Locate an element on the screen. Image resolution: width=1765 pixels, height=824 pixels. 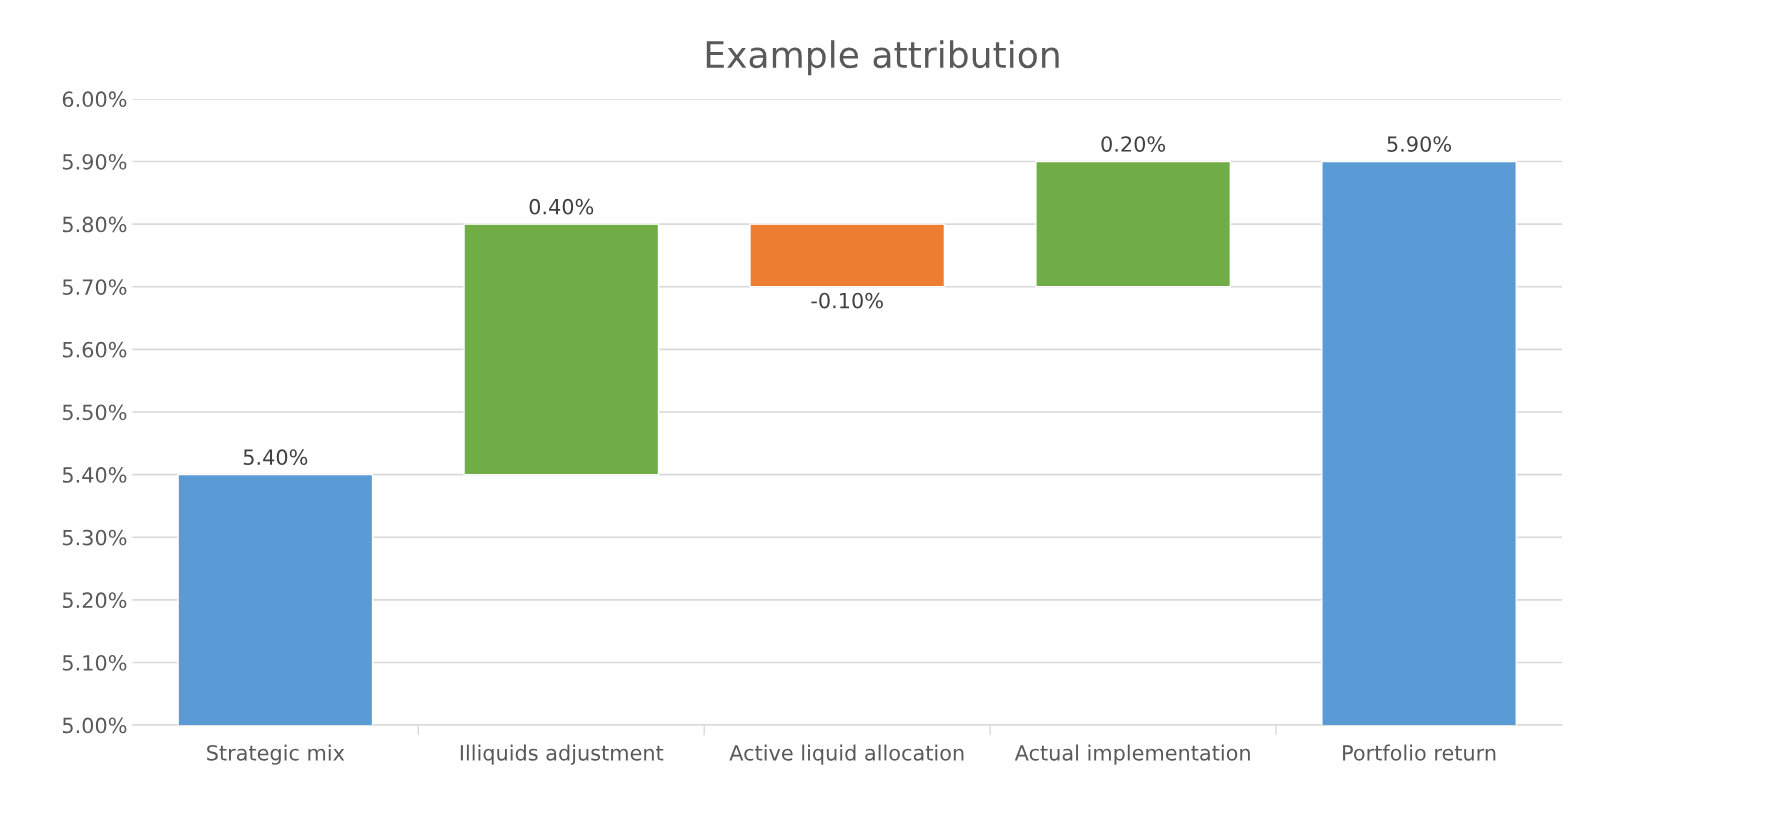
y-tick-label: 5.30% is located at coordinates (94, 537).